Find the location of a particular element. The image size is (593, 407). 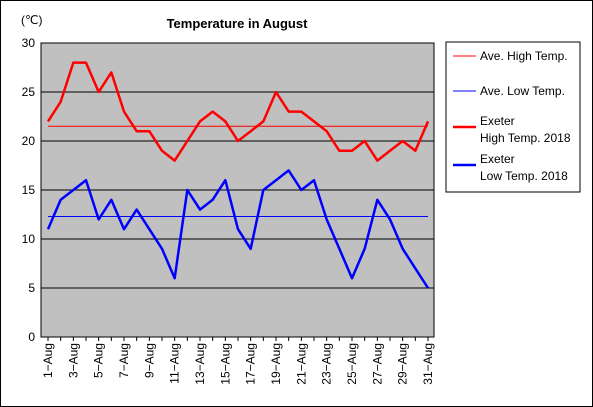

x-tick-label: 1−Aug is located at coordinates (48, 360).